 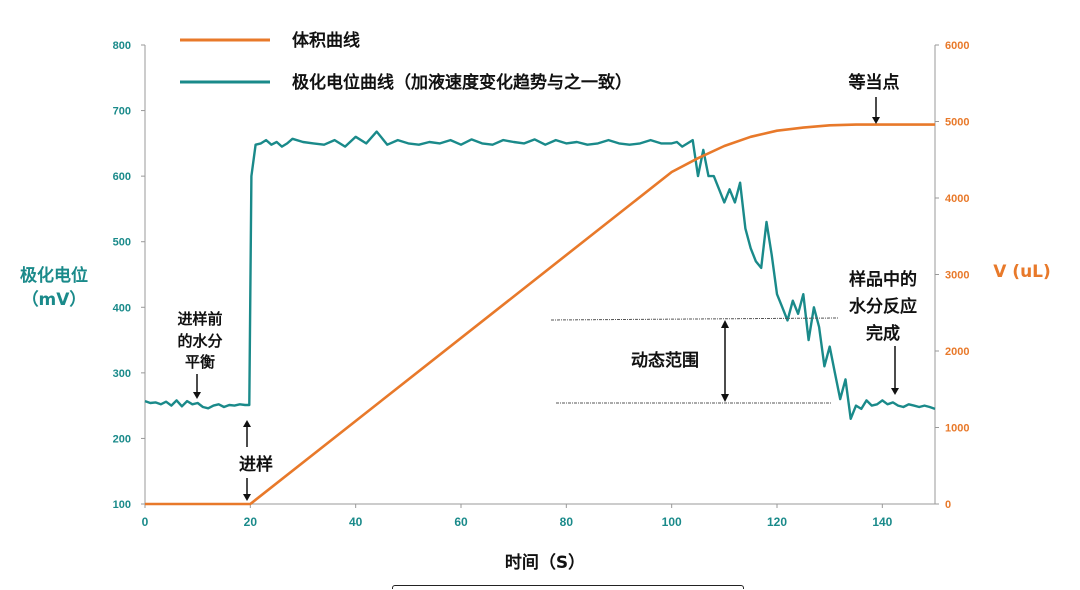 What do you see at coordinates (122, 46) in the screenshot?
I see `left-tick-label: 800` at bounding box center [122, 46].